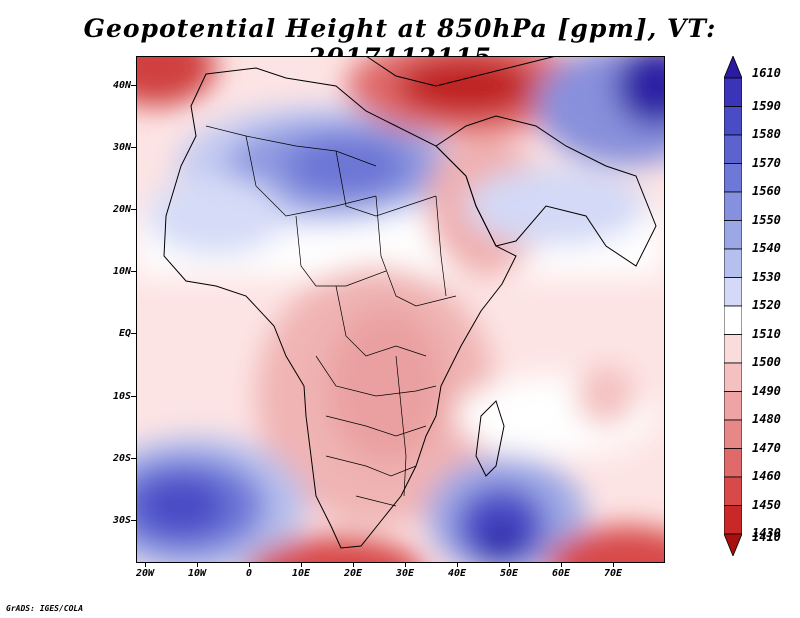 The width and height of the screenshot is (800, 618). Describe the element at coordinates (766, 362) in the screenshot. I see `colorbar-label: 1500` at that location.